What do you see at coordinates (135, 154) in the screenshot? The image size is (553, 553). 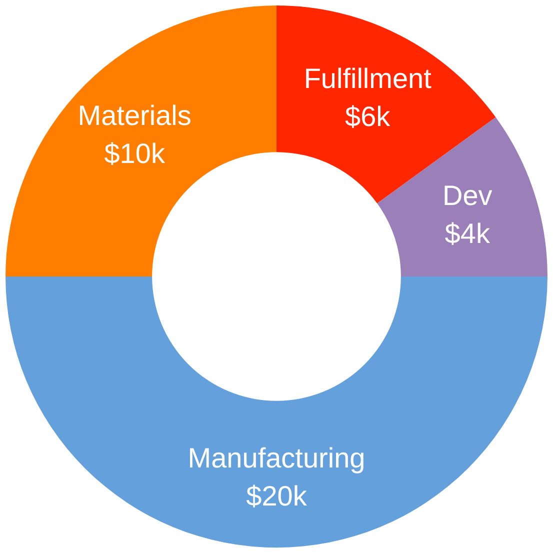 I see `data-label: $10k` at bounding box center [135, 154].